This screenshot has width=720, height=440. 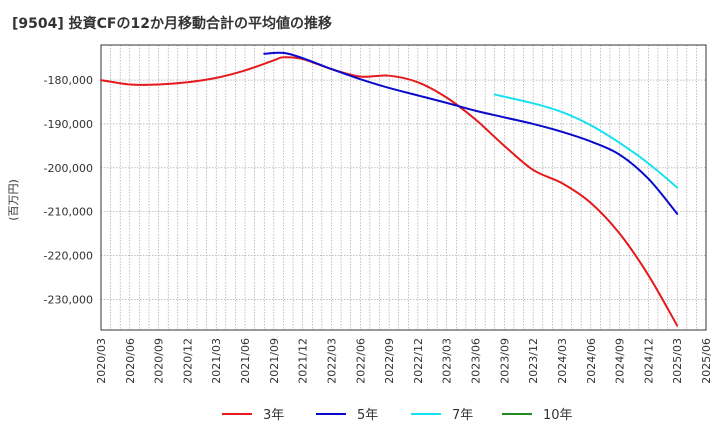 I want to click on x-tick-label: 2022/12, so click(x=418, y=361).